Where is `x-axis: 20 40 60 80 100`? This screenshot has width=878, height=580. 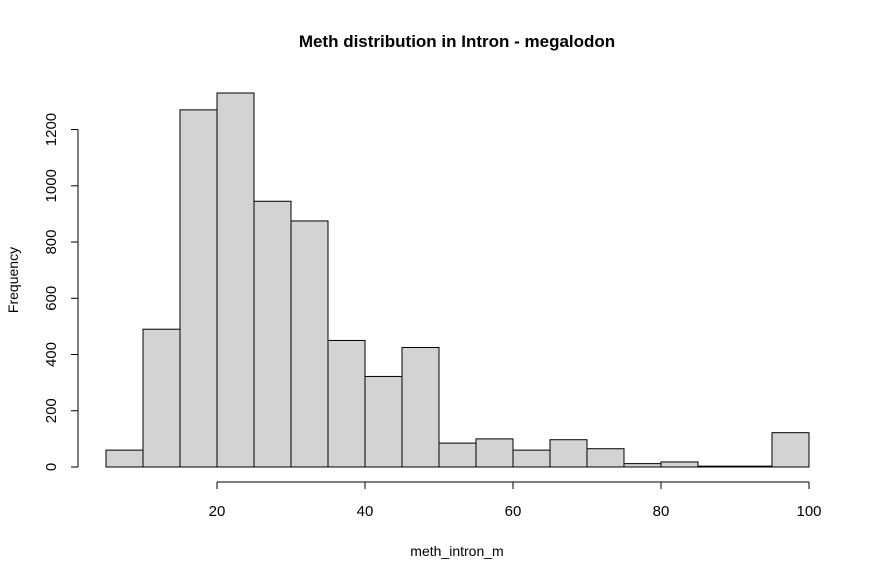
x-axis: 20 40 60 80 100 is located at coordinates (515, 500).